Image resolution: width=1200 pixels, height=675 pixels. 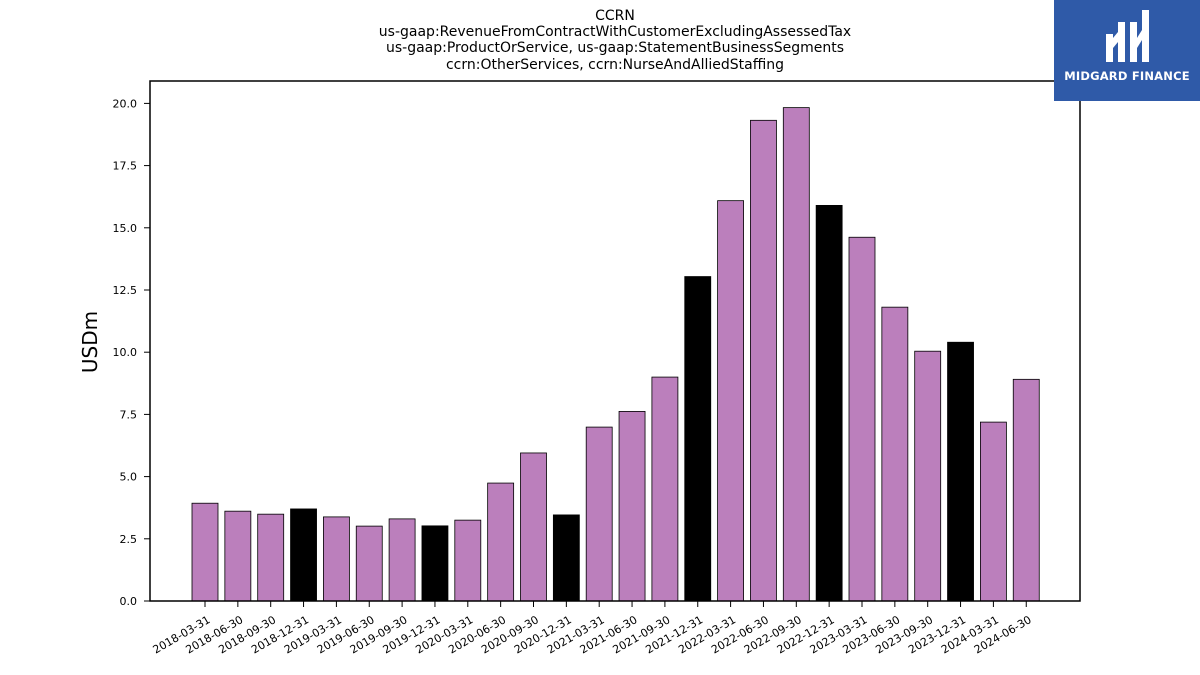 What do you see at coordinates (129, 477) in the screenshot?
I see `y-tick-label: 5.0` at bounding box center [129, 477].